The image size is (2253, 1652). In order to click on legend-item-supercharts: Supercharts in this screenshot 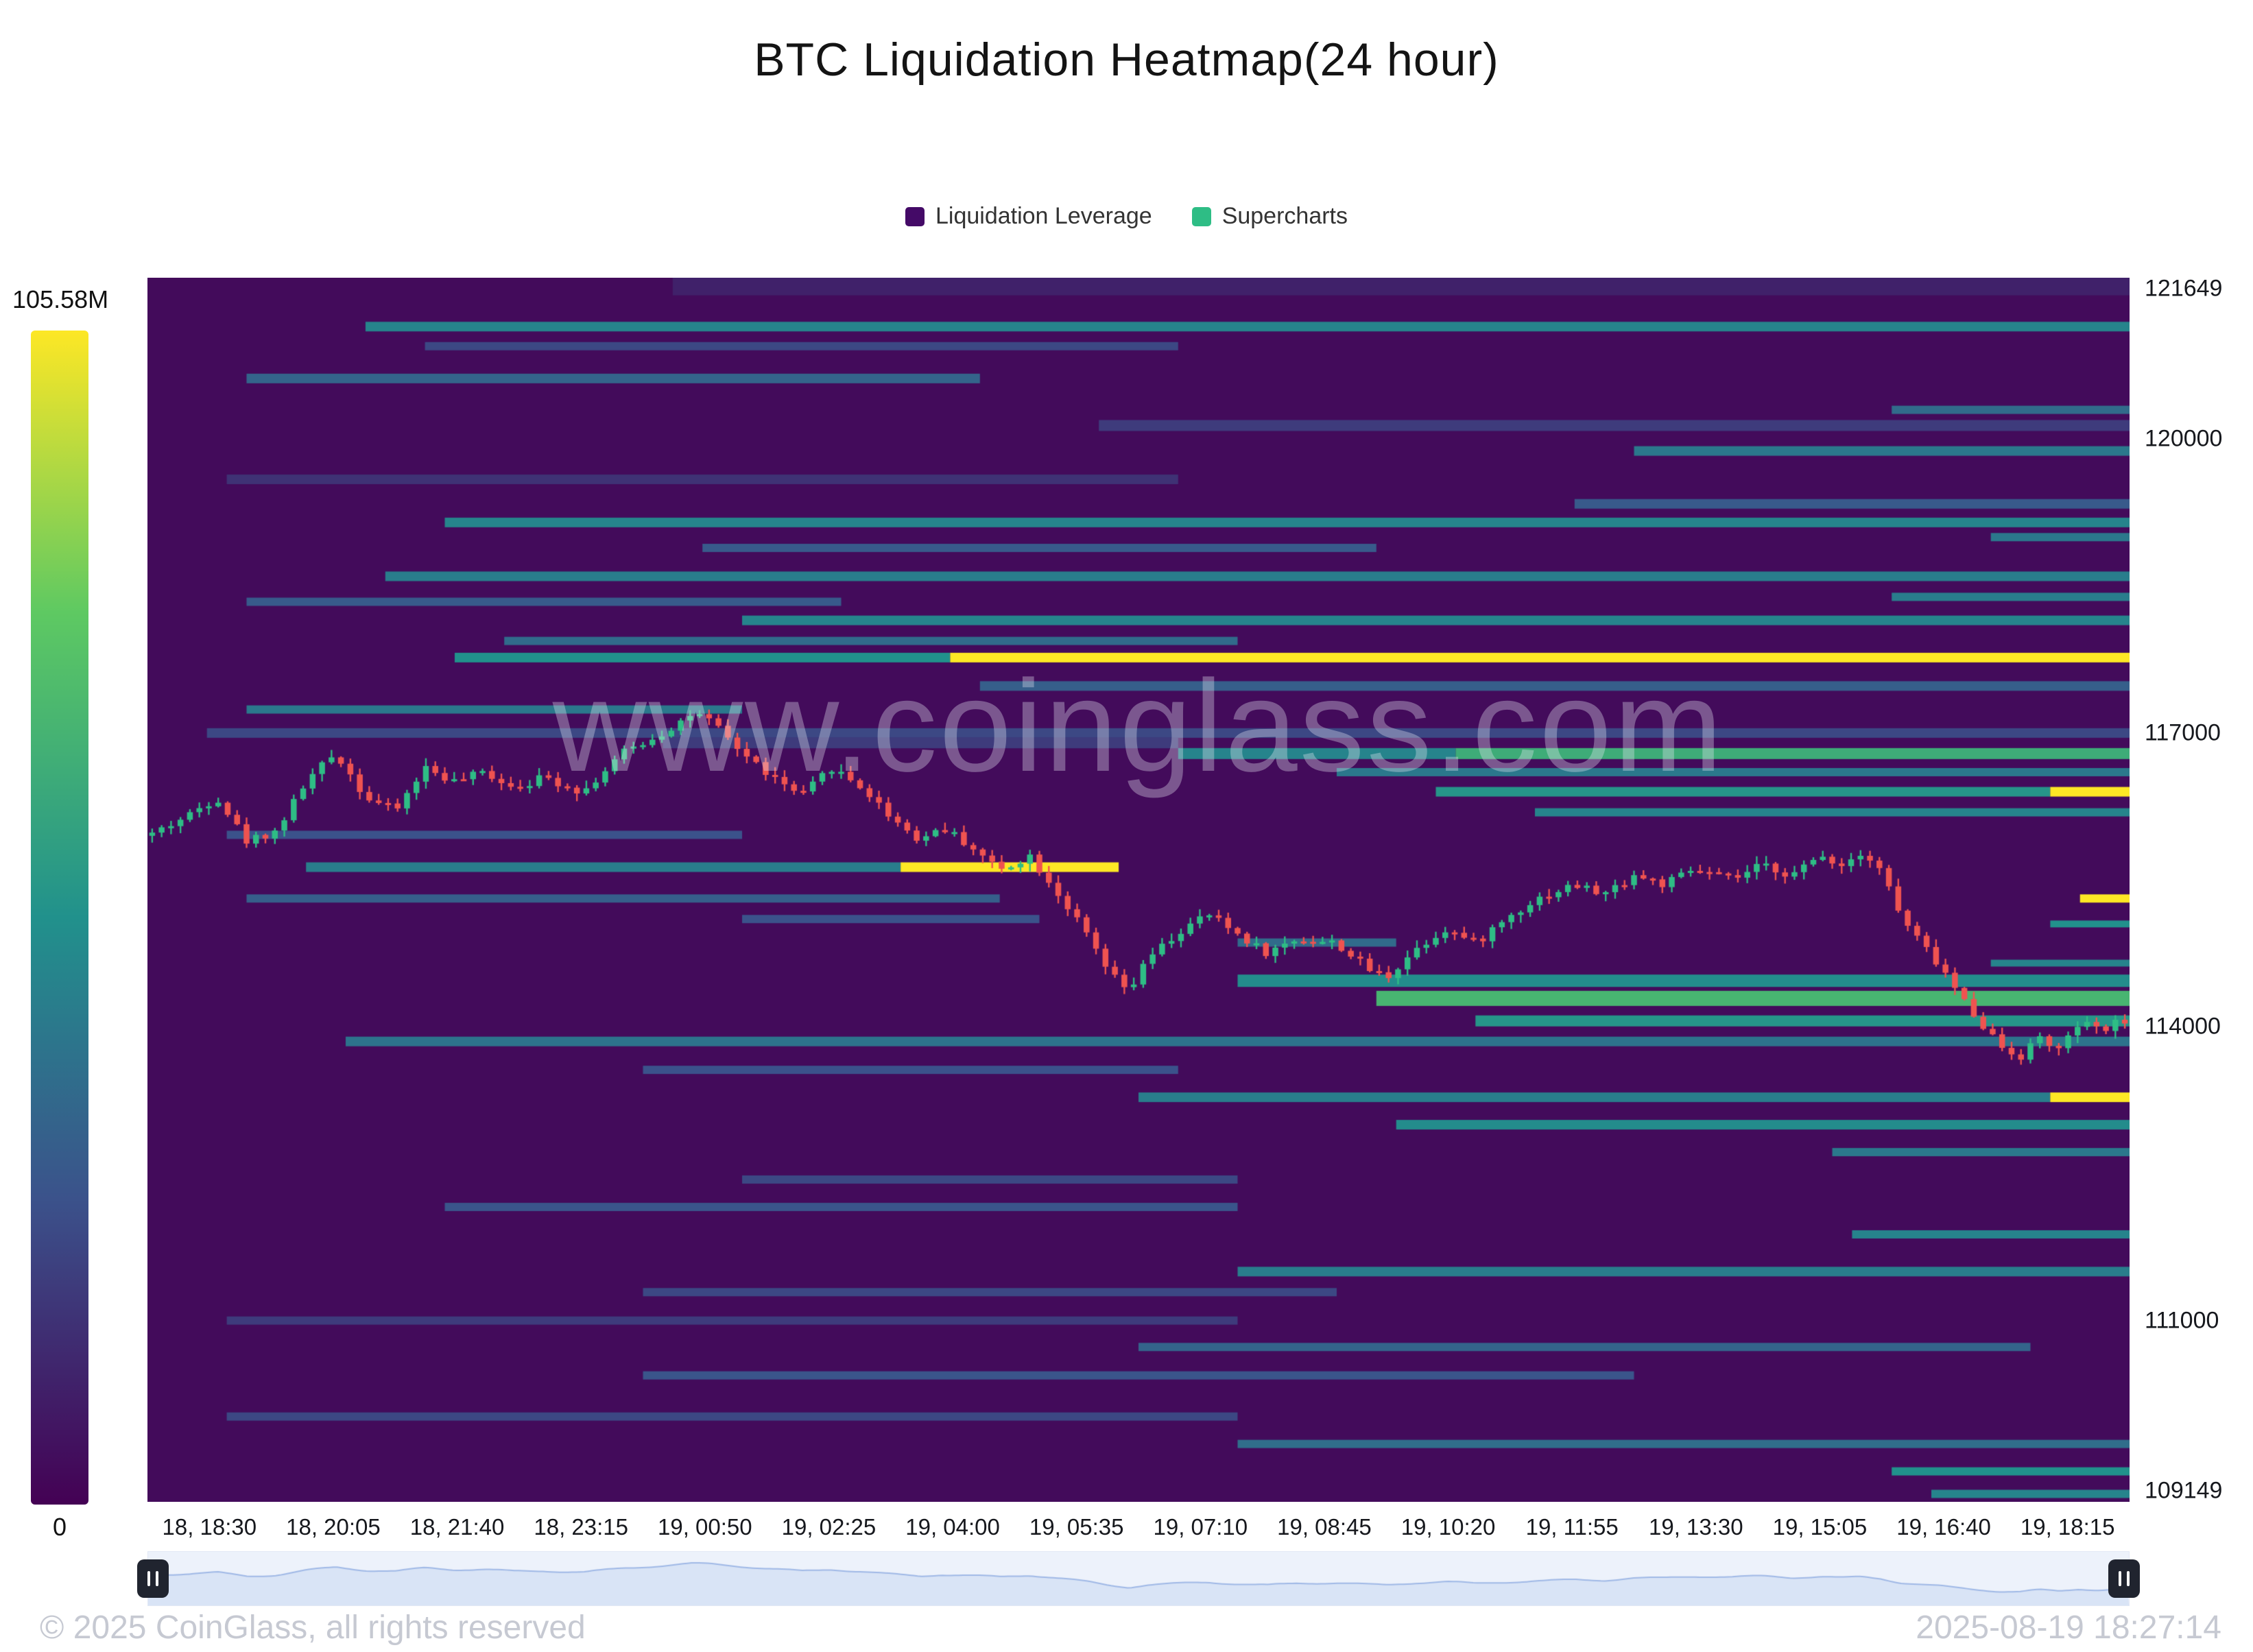, I will do `click(1269, 216)`.